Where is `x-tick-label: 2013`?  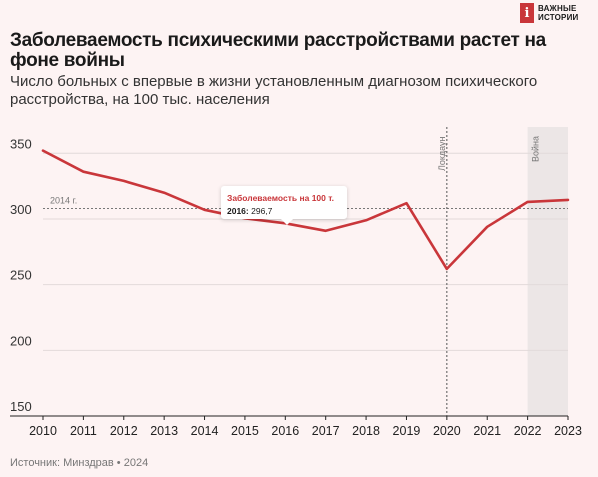
x-tick-label: 2013 is located at coordinates (164, 431).